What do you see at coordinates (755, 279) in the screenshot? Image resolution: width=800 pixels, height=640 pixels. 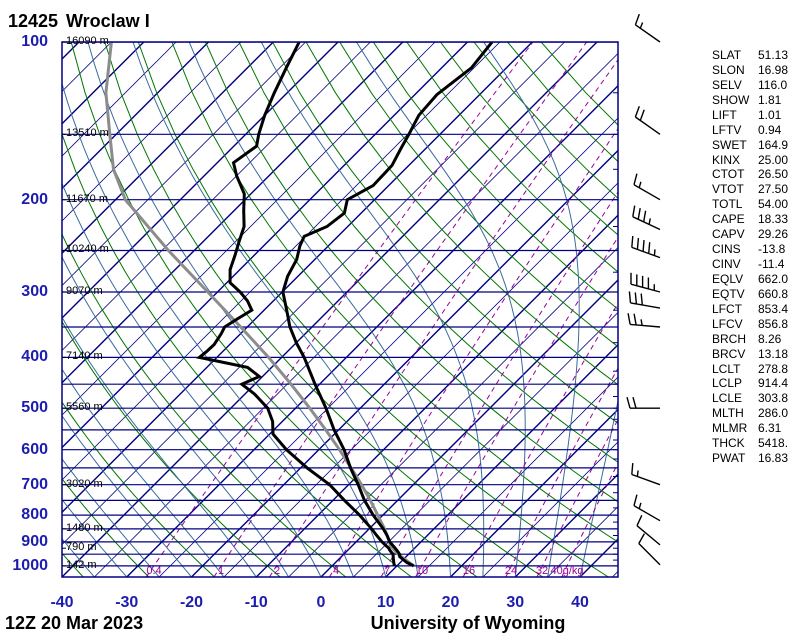 I see `stat-row: EQLV 662.0` at bounding box center [755, 279].